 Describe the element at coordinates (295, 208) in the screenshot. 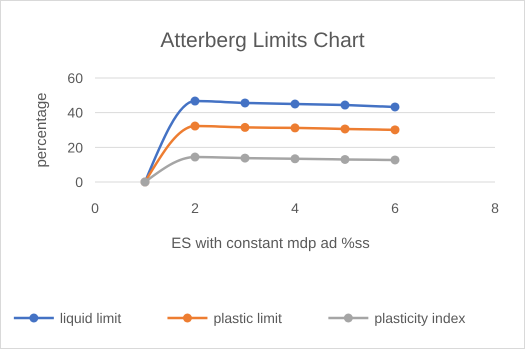

I see `x-tick-label: 4` at that location.